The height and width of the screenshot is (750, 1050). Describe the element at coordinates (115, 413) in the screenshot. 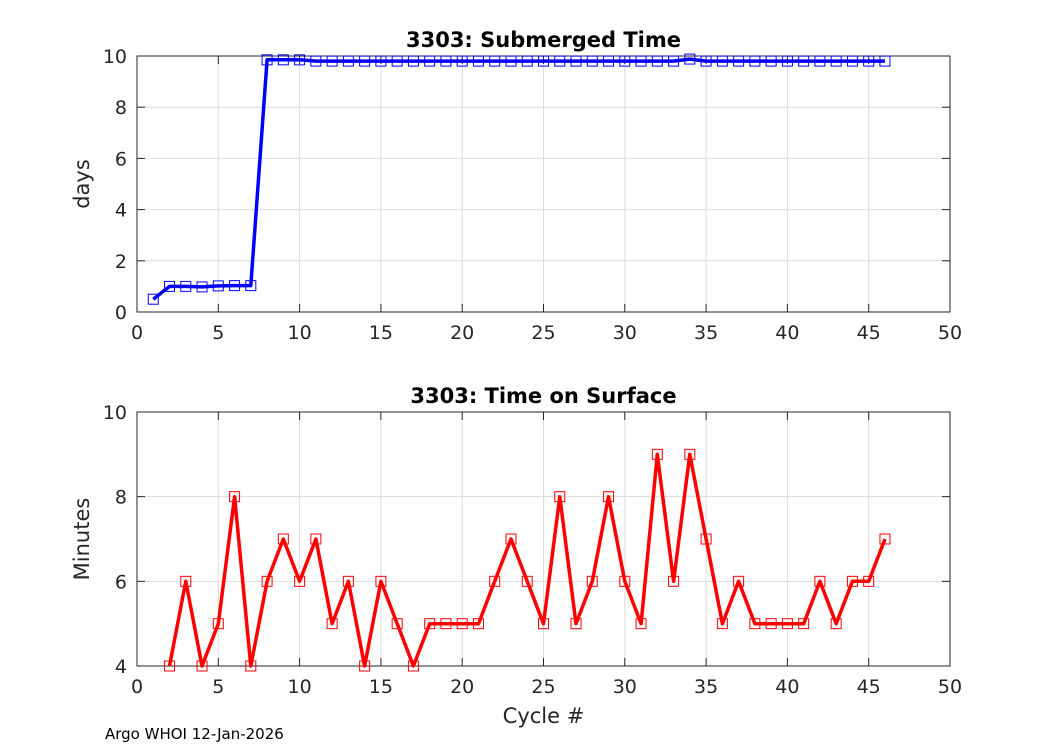

I see `y-tick-label: 10` at that location.